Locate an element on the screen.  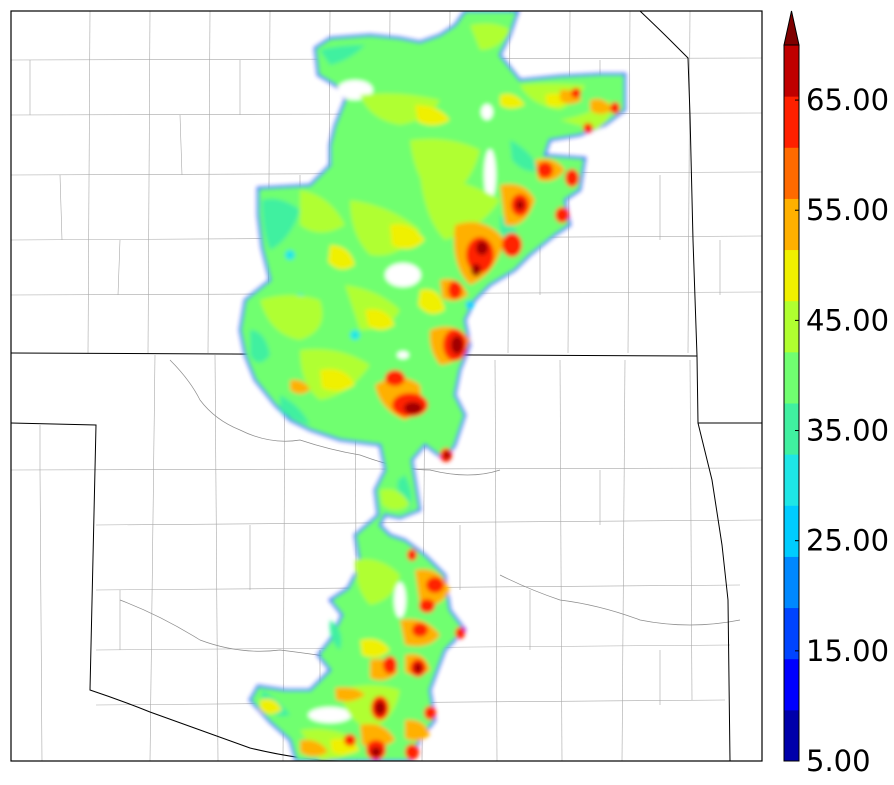
colorbar-tick-label: 65.00 is located at coordinates (847, 100).